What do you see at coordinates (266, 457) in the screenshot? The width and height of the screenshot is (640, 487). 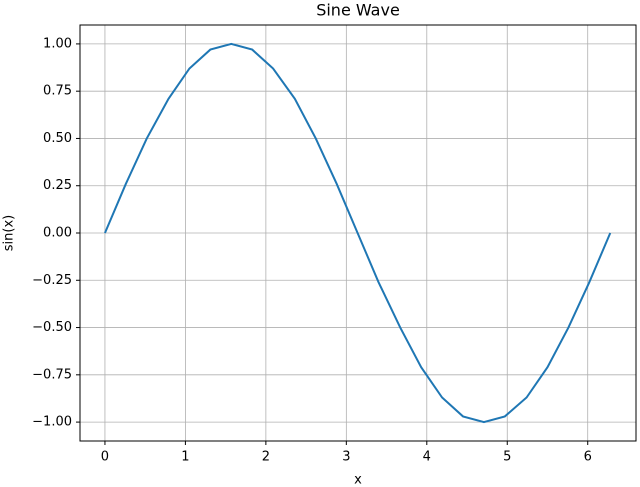 I see `x-tick-label: 2` at bounding box center [266, 457].